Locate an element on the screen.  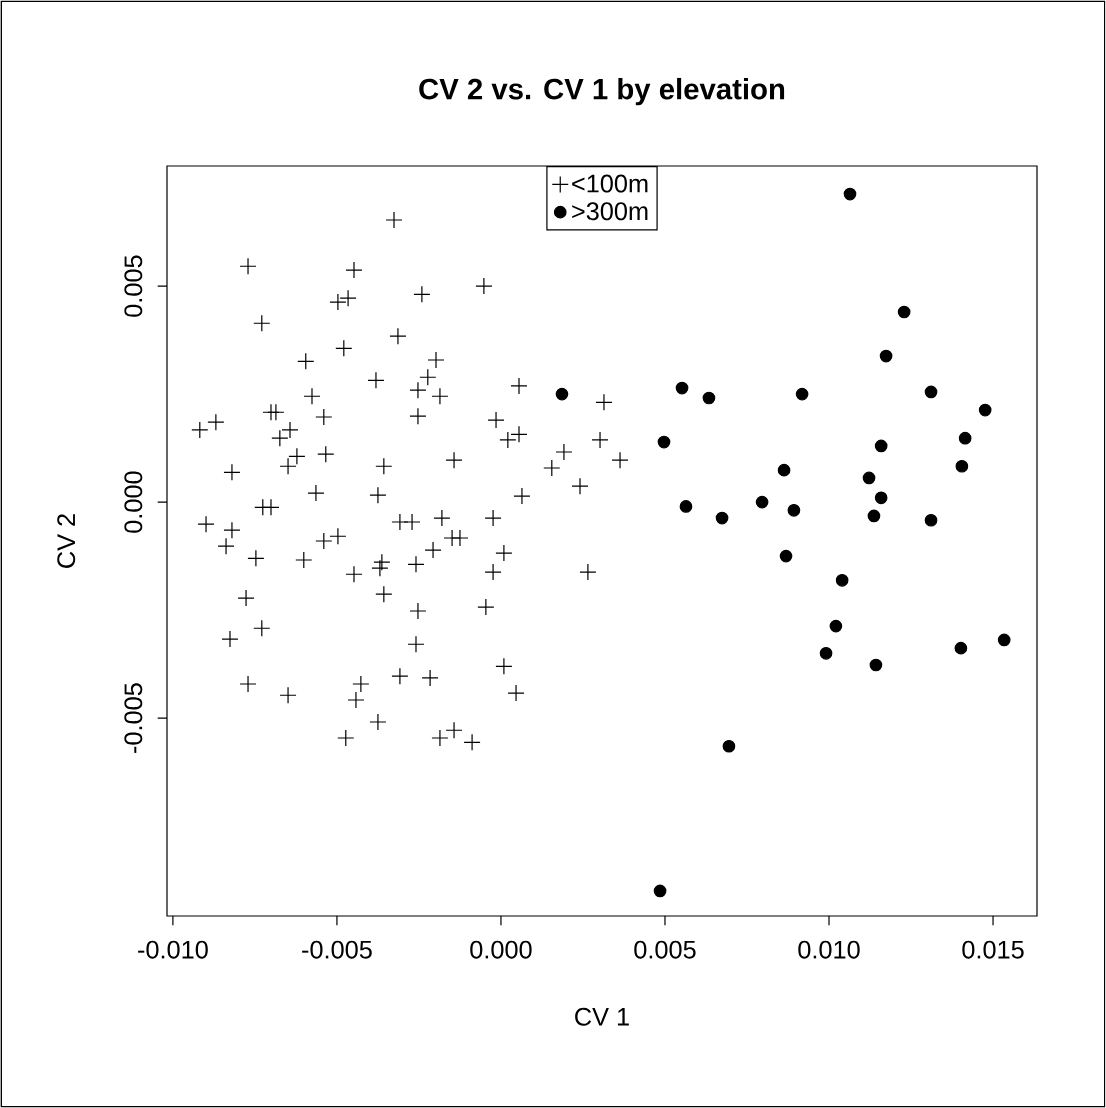
y-axis-title: CV 2 is located at coordinates (66, 541).